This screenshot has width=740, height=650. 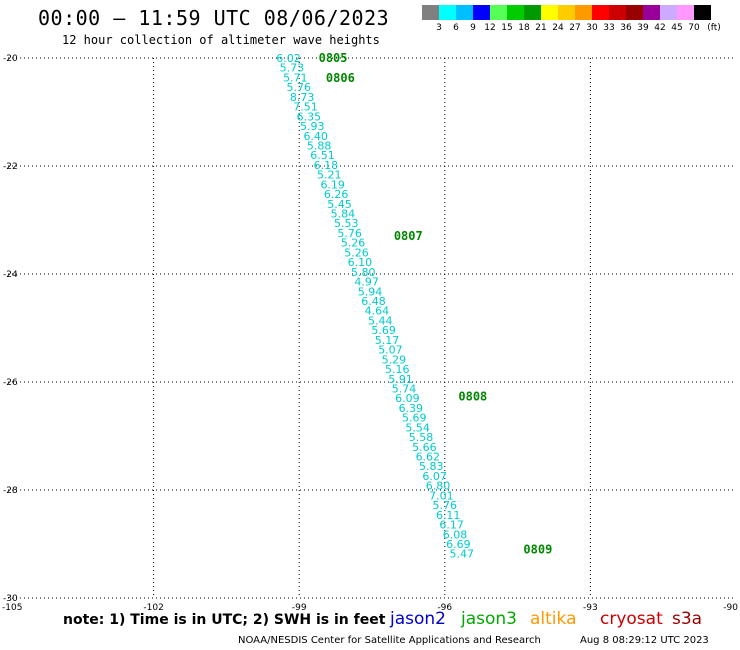 I want to click on swh-value-label: 5.44, so click(x=380, y=320).